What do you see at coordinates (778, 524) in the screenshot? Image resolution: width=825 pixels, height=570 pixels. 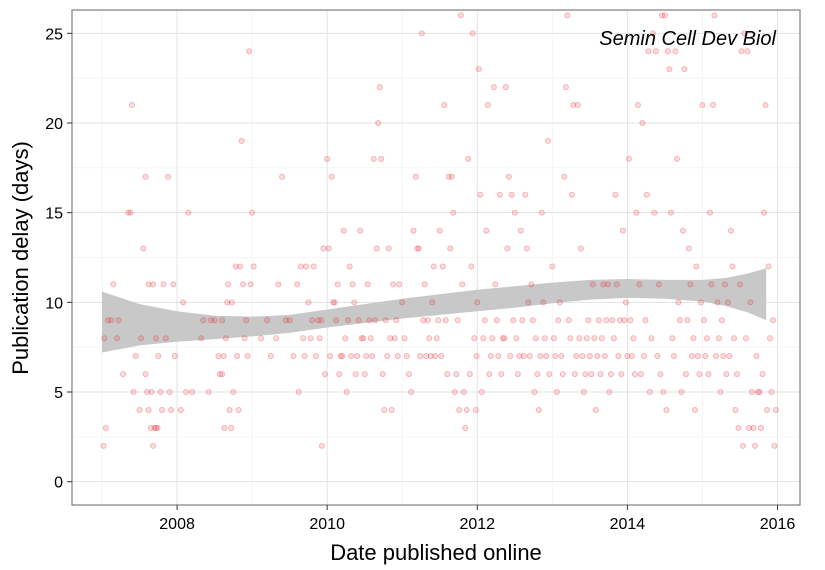 I see `x-tick-label: 2016` at bounding box center [778, 524].